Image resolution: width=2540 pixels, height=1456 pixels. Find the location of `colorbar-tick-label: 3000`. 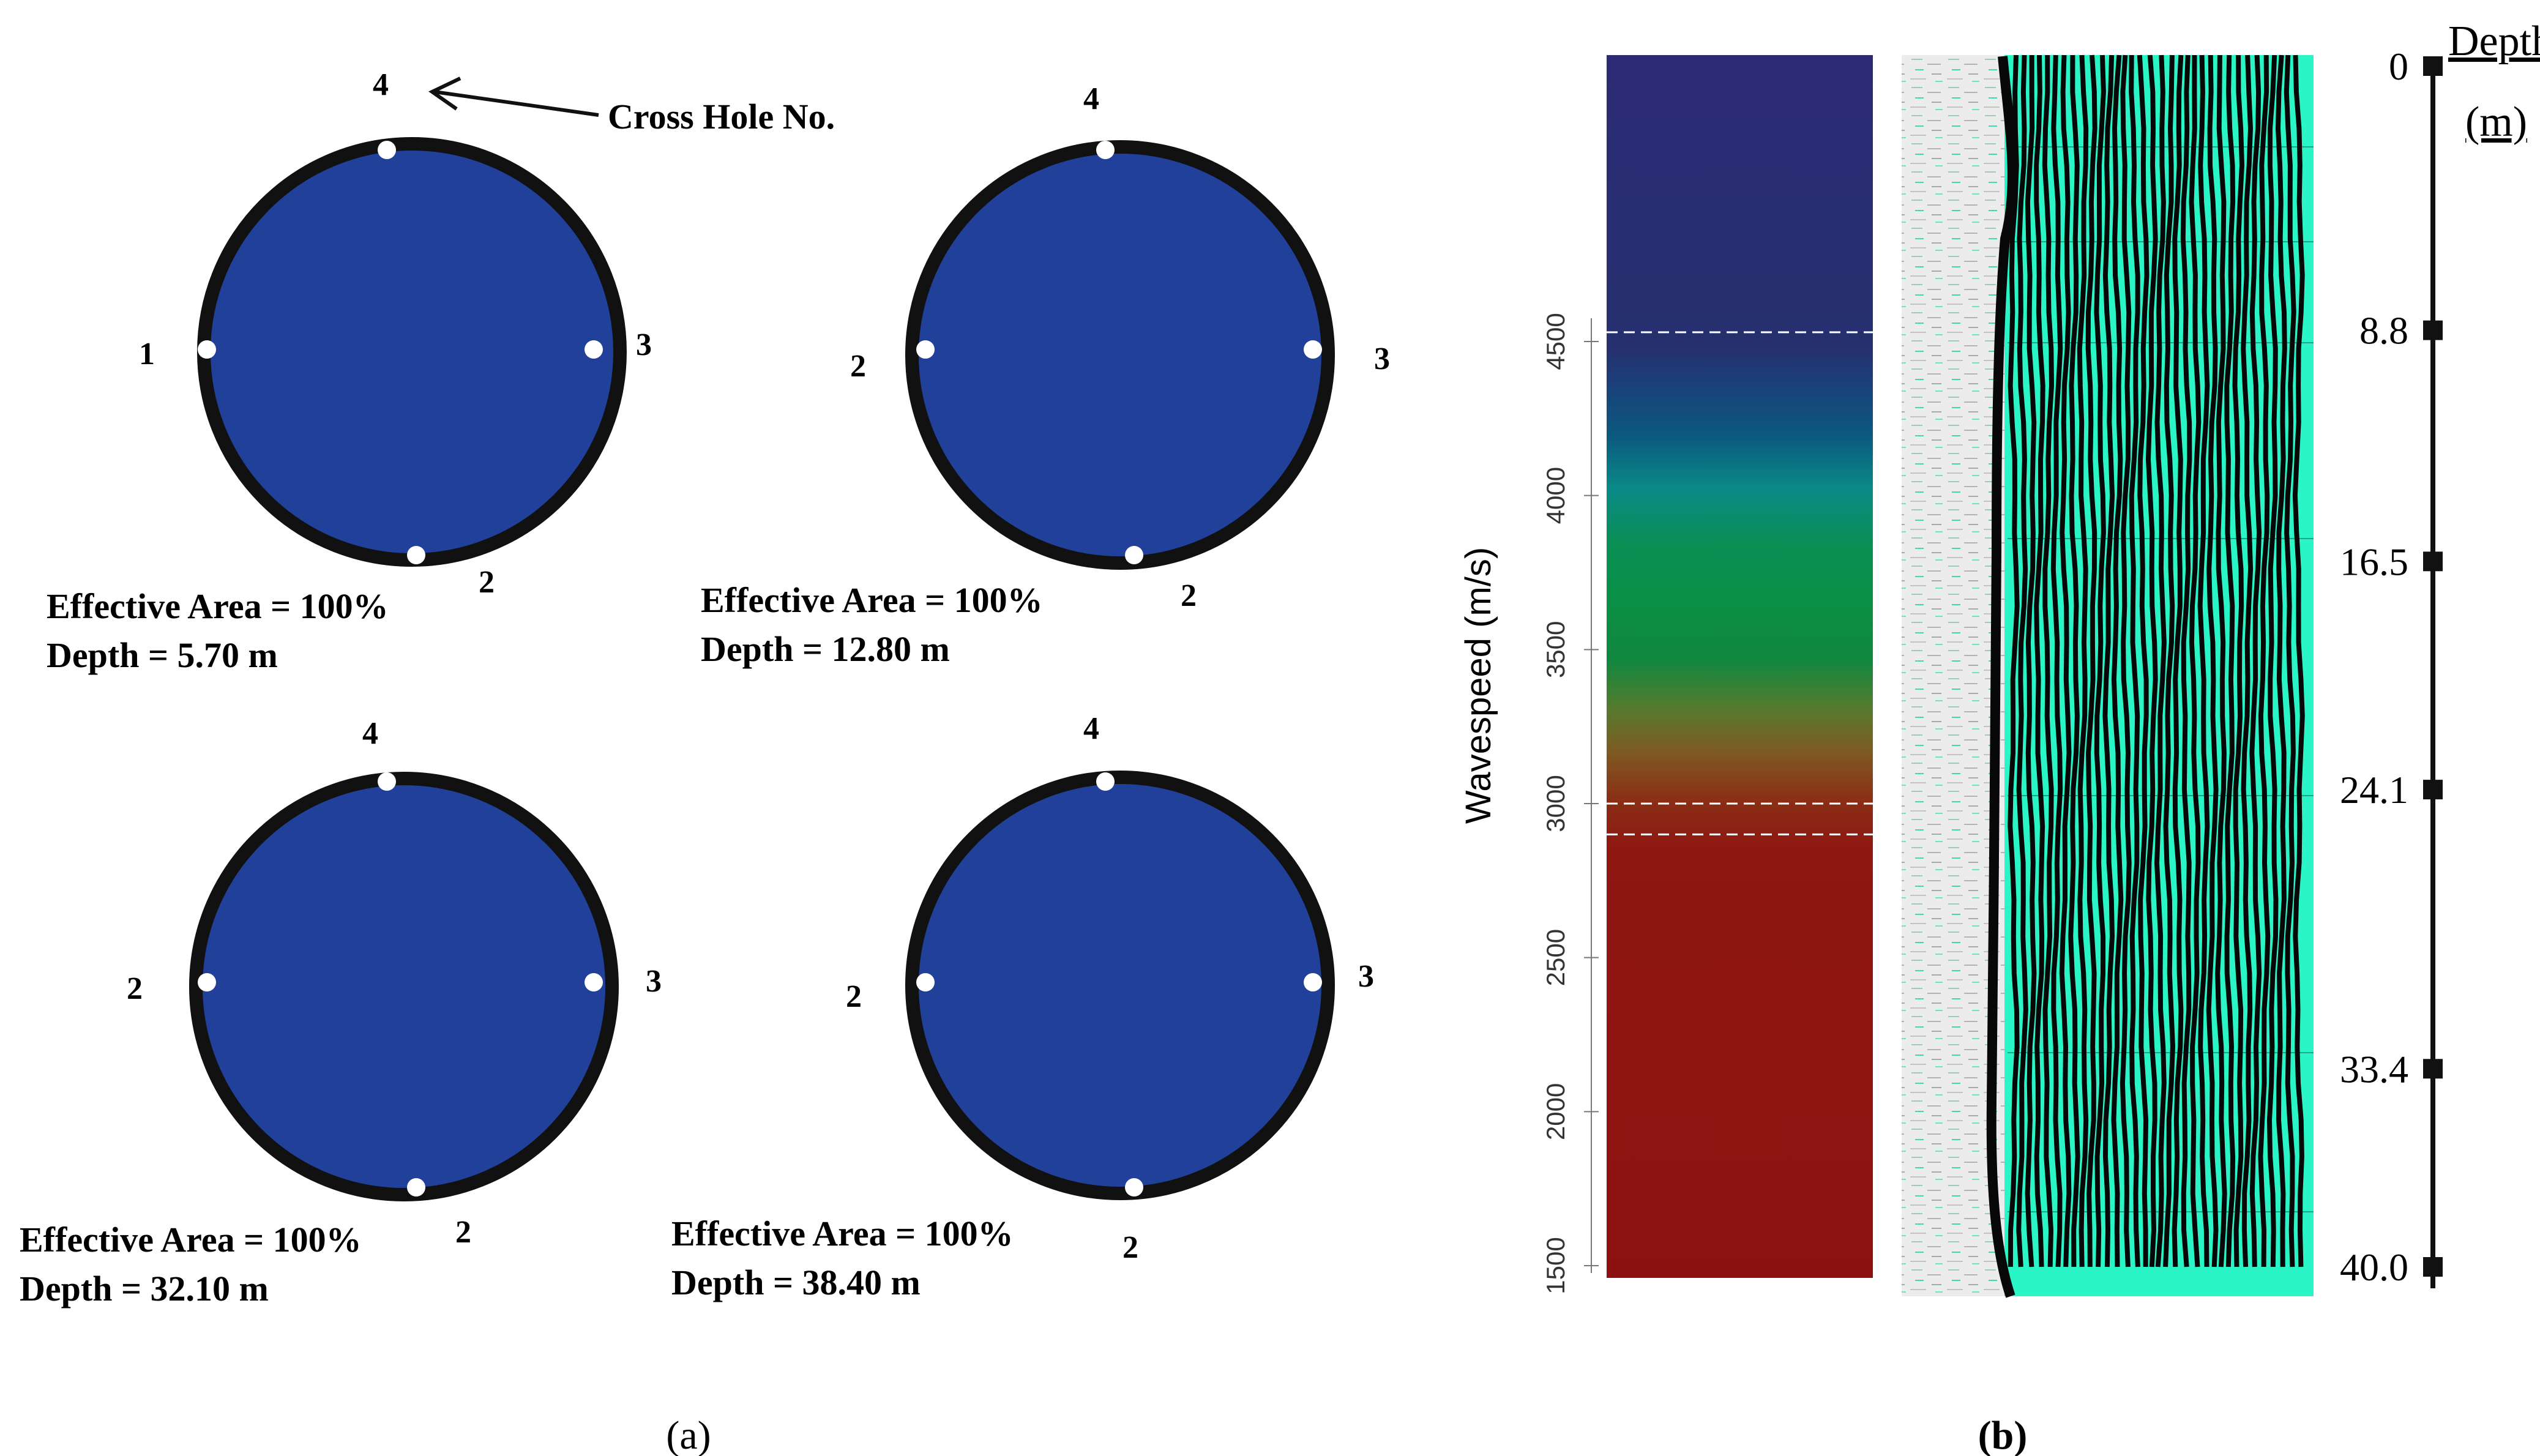

colorbar-tick-label: 3000 is located at coordinates (1555, 803).